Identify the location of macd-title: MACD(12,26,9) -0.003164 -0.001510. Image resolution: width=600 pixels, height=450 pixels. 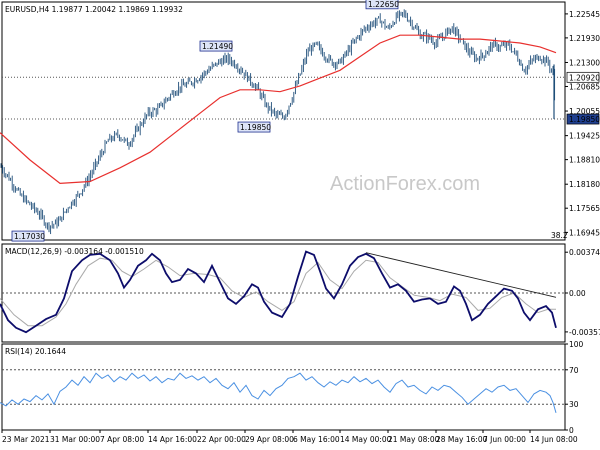
(74, 251).